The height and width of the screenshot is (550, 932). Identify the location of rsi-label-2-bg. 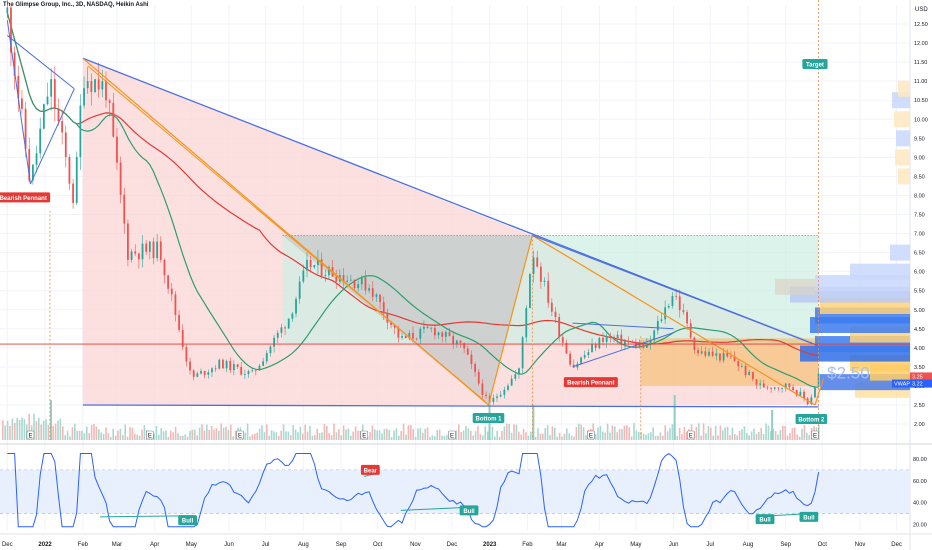
(469, 510).